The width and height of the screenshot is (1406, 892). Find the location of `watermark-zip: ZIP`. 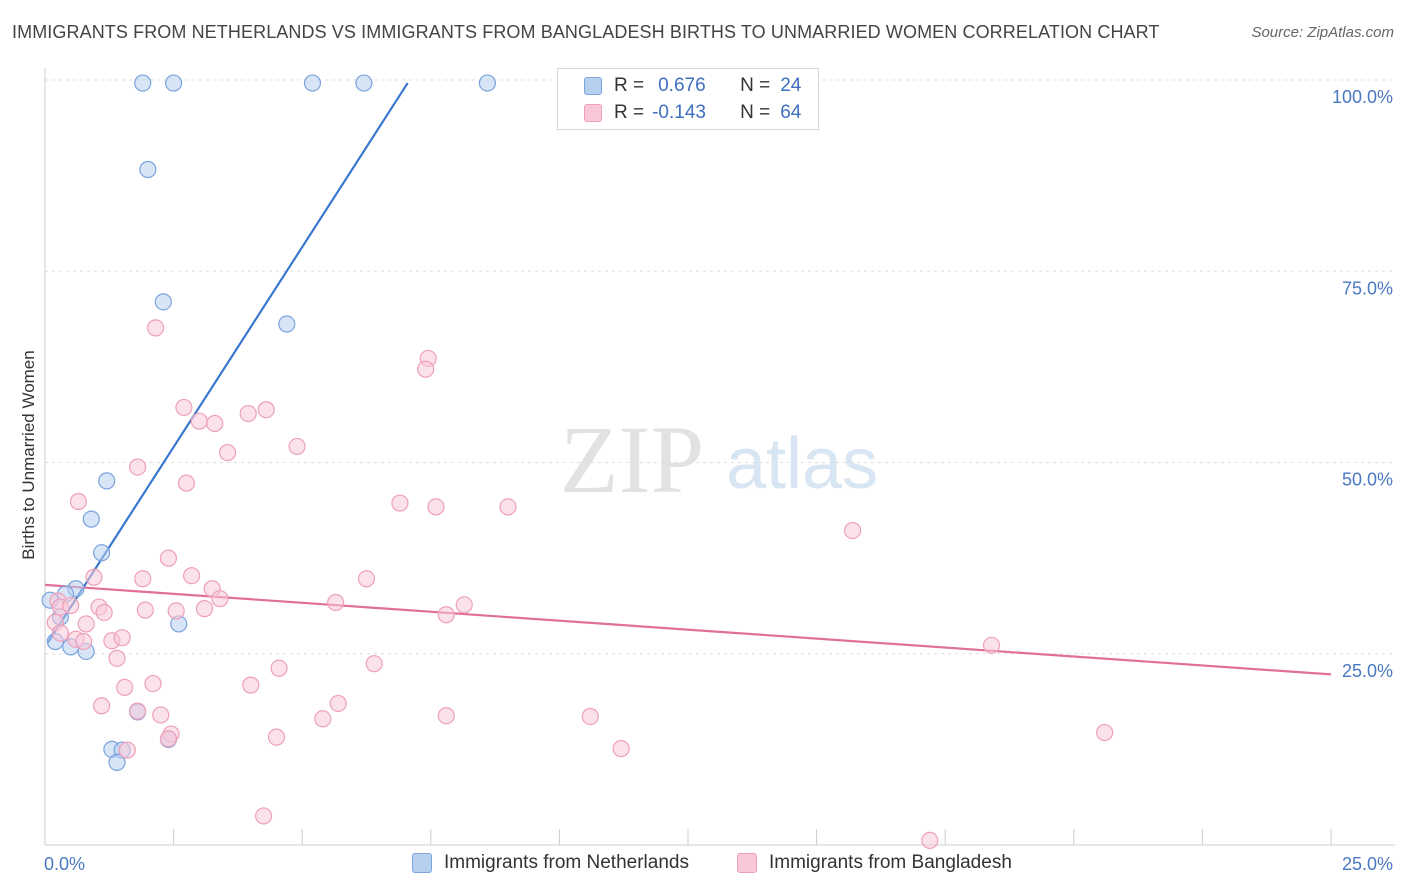

watermark-zip: ZIP is located at coordinates (632, 459).